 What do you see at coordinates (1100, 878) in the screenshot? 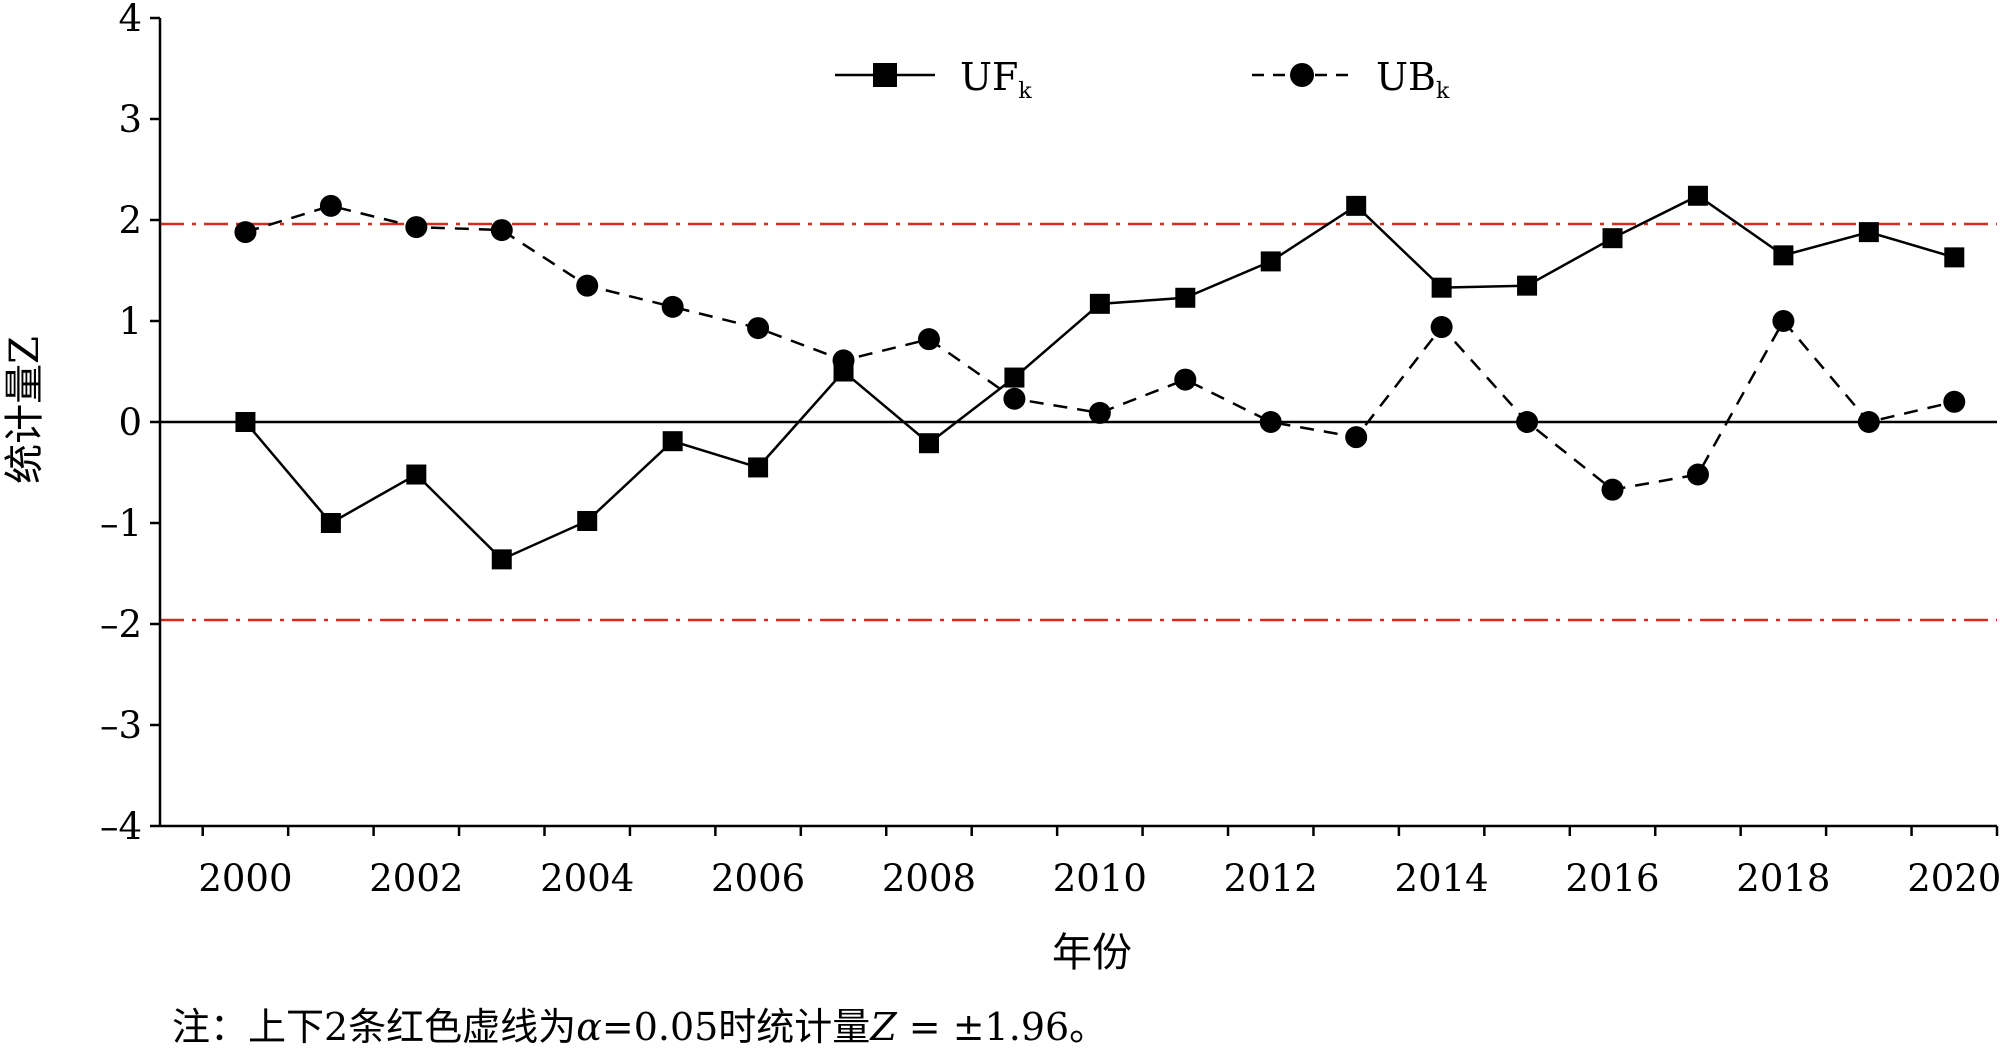
I see `x-tick-label: 2010` at bounding box center [1100, 878].